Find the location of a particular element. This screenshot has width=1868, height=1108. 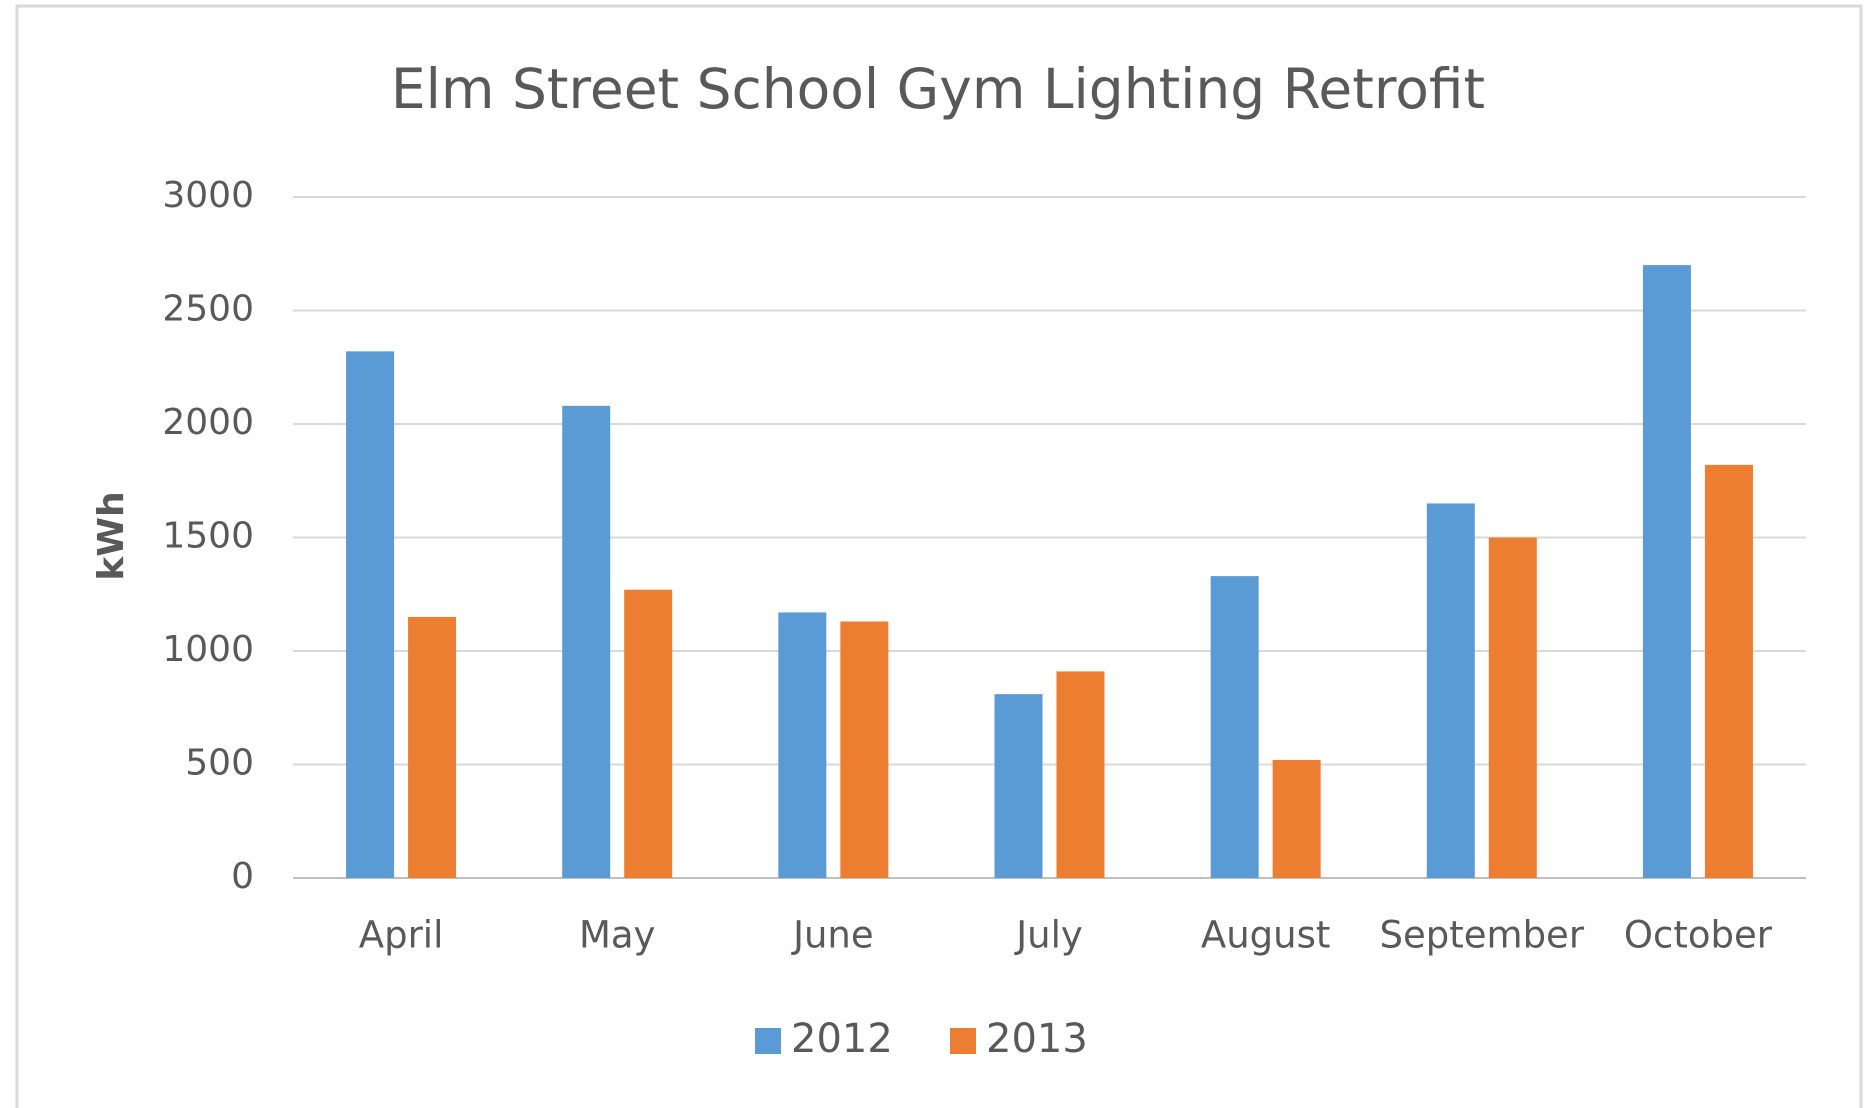

x-tick-label: October is located at coordinates (1698, 935).